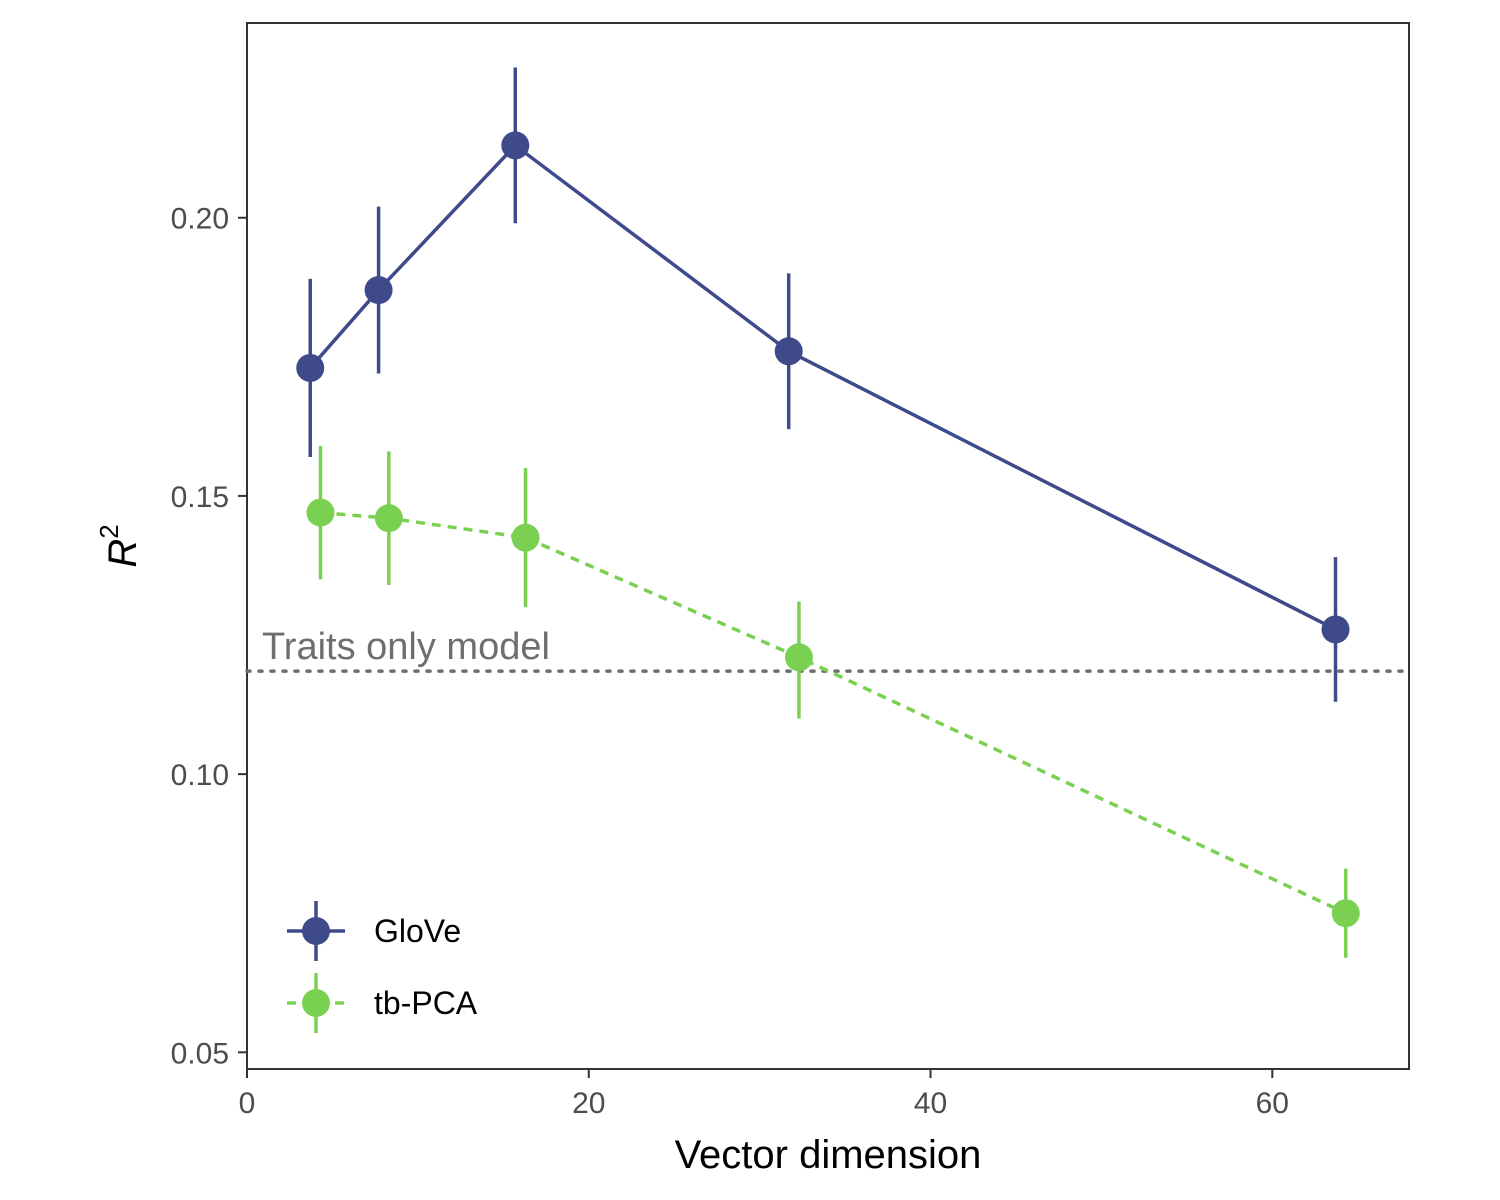  I want to click on y-tick-label: 0.20, so click(200, 219).